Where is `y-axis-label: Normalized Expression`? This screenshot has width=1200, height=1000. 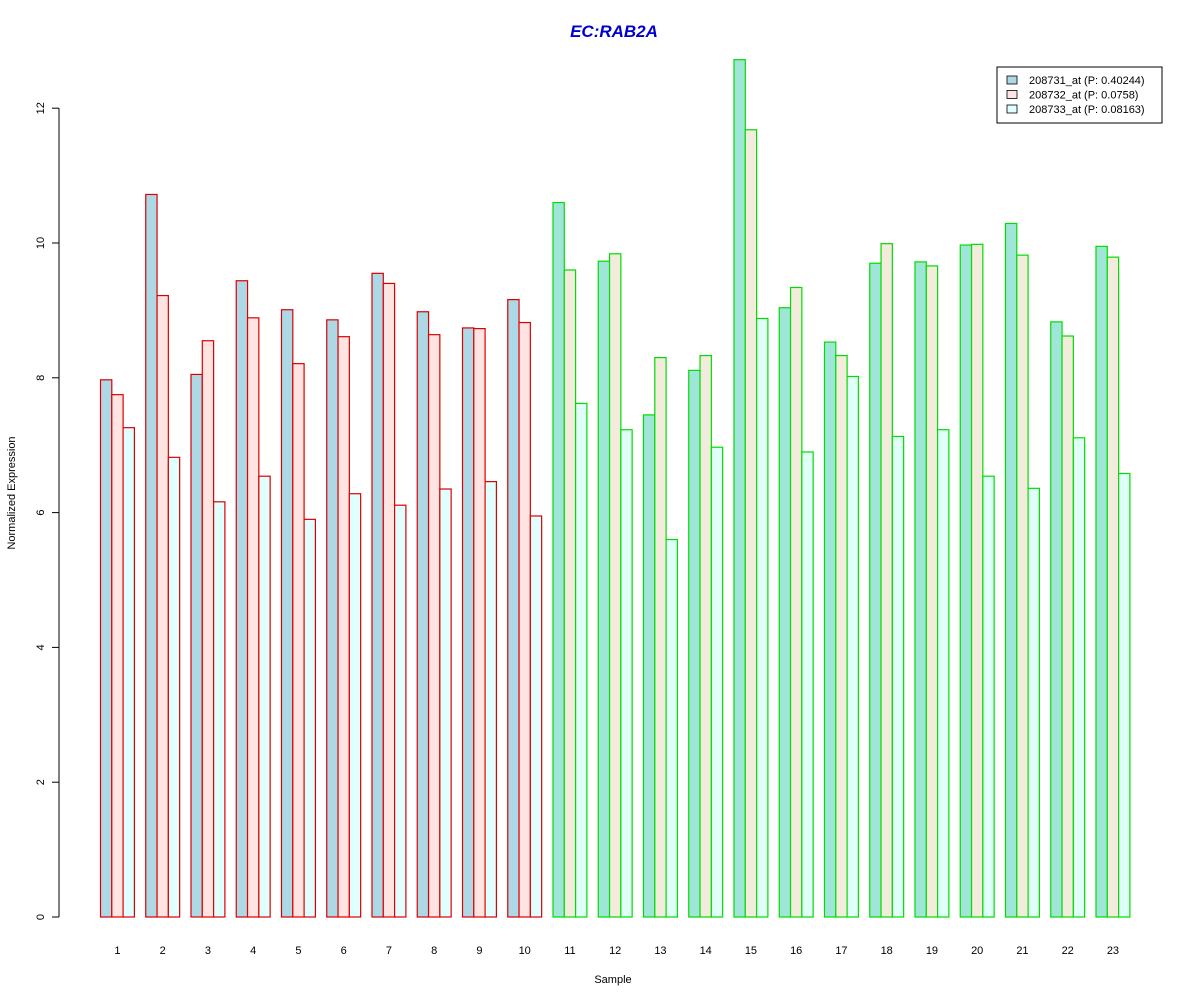
y-axis-label: Normalized Expression is located at coordinates (12, 492).